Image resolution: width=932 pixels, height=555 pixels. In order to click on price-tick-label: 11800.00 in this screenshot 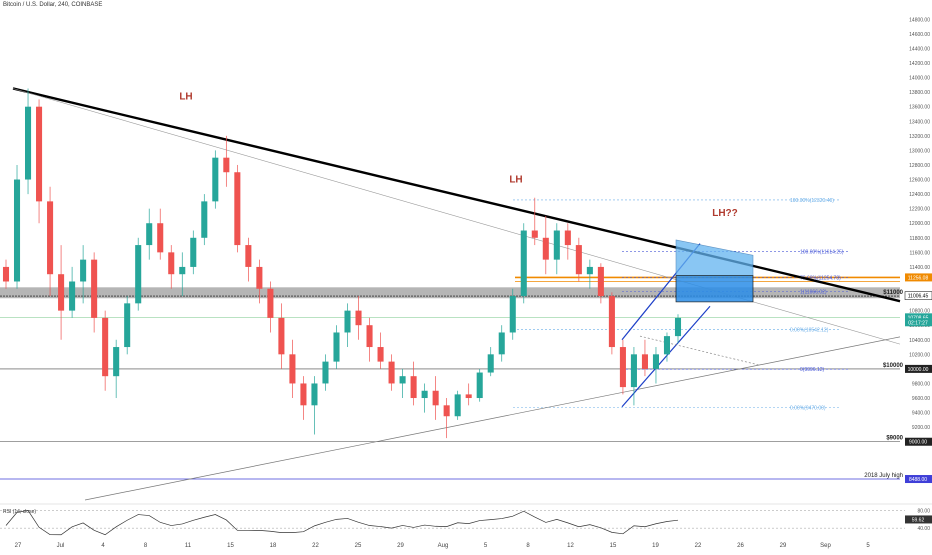, I will do `click(920, 239)`.